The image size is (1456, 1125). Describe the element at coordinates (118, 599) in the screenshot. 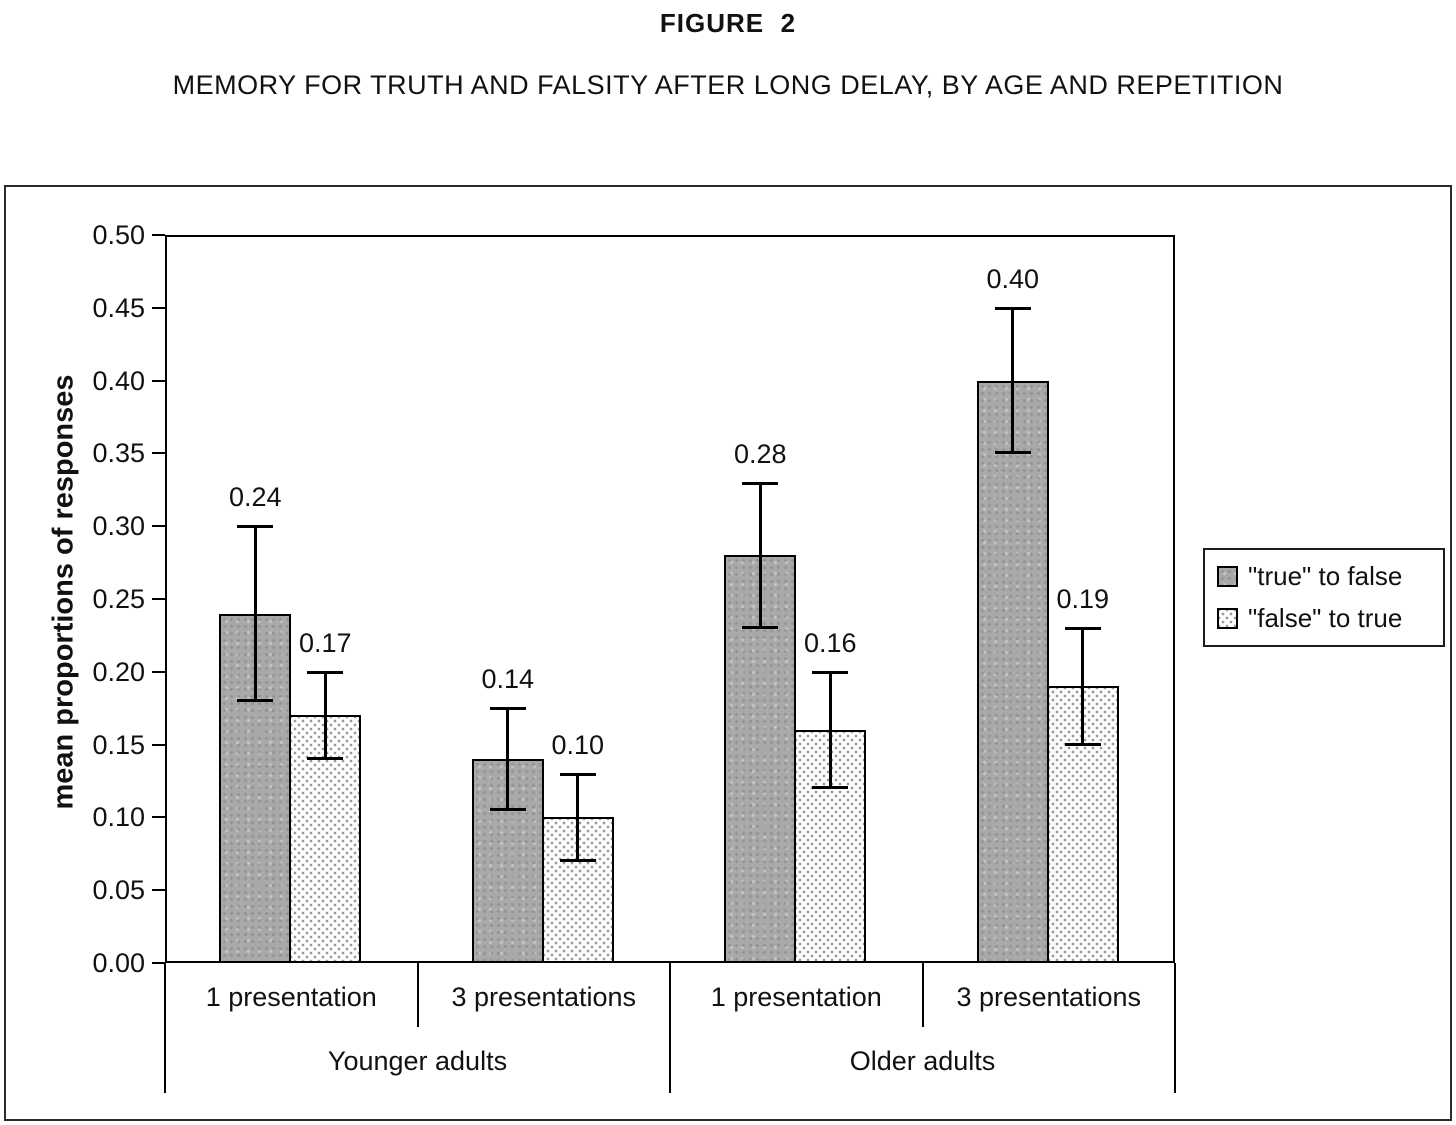

I see `y-tick-label: 0.25` at that location.